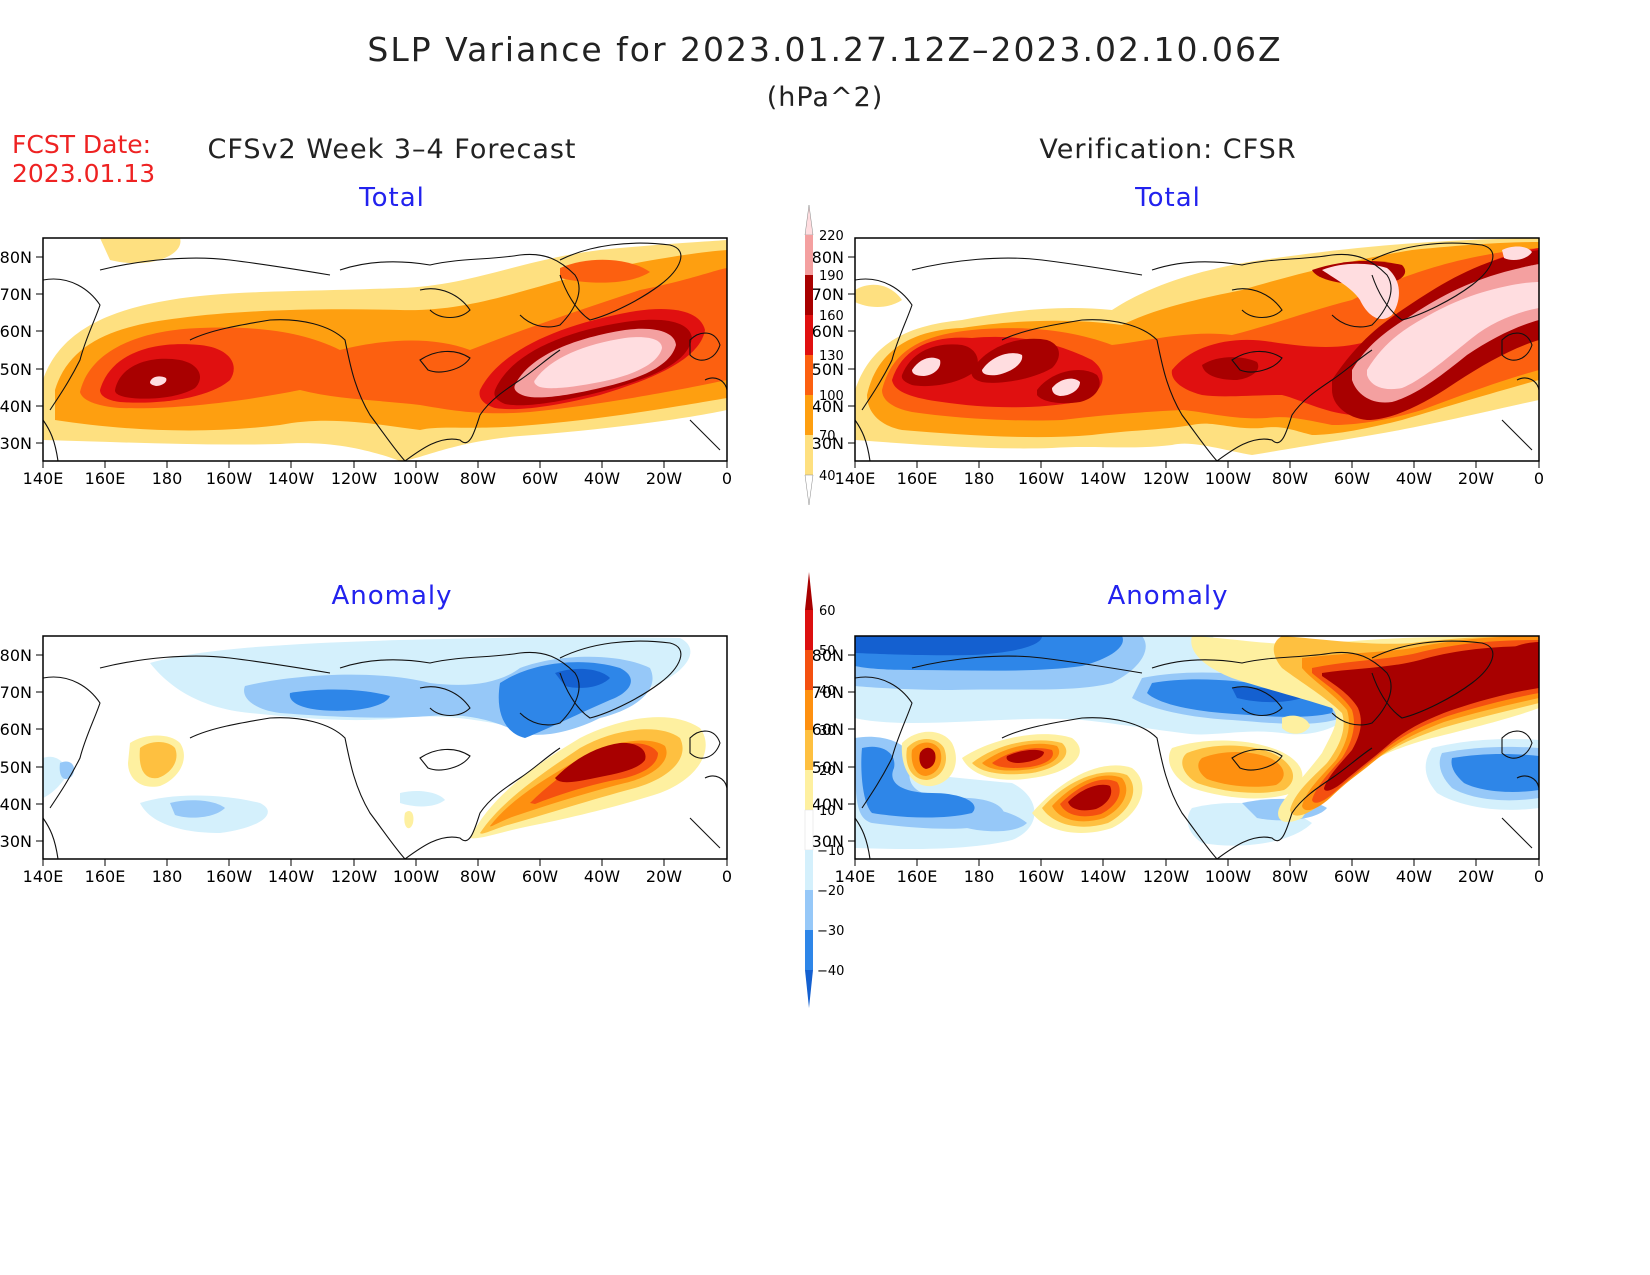  What do you see at coordinates (831, 276) in the screenshot?
I see `colorbar-label: 190` at bounding box center [831, 276].